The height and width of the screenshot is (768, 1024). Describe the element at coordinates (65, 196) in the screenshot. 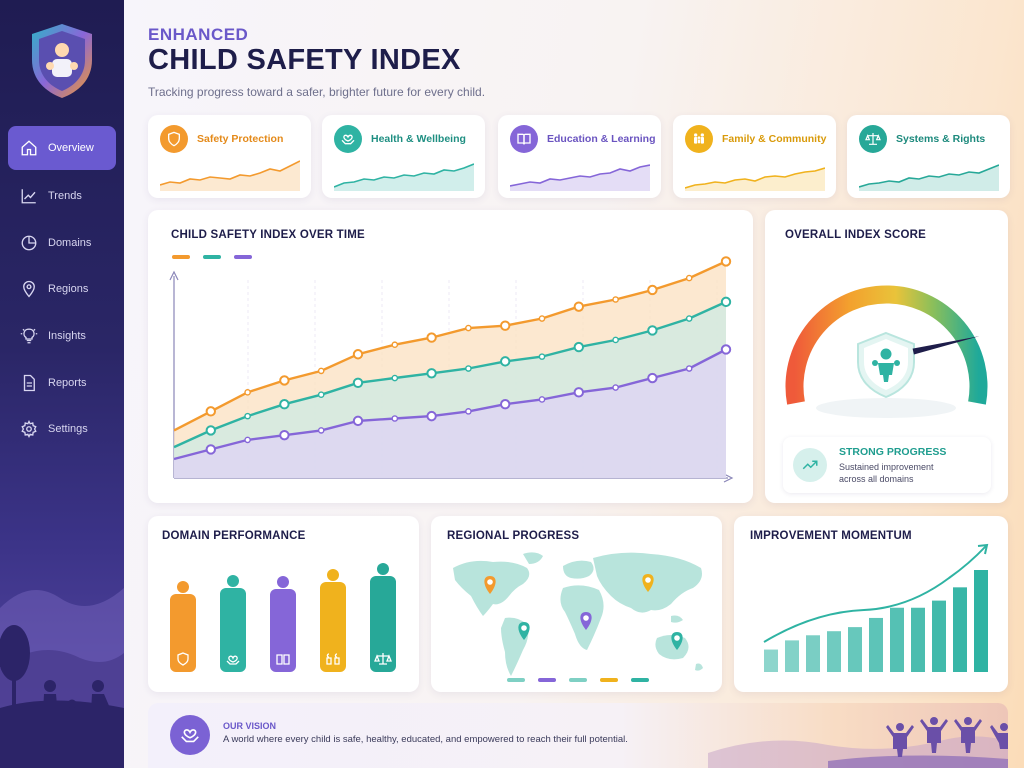

I see `sidebar-item-label: Trends` at that location.